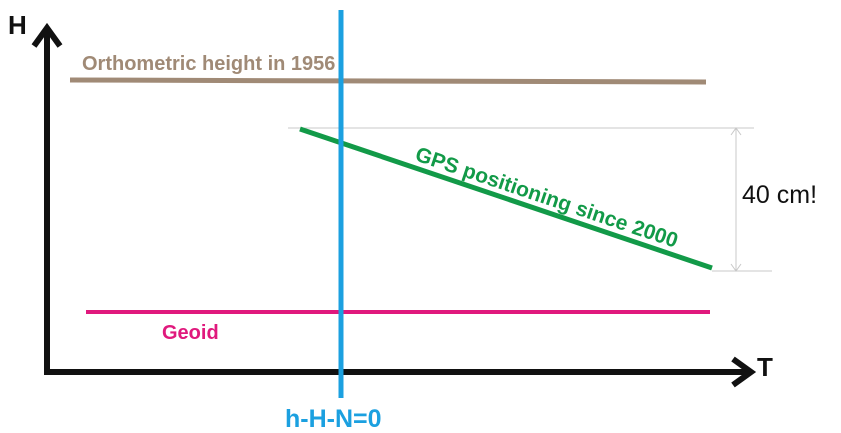 This screenshot has width=841, height=433. What do you see at coordinates (736, 131) in the screenshot?
I see `dimension-arrow-top` at bounding box center [736, 131].